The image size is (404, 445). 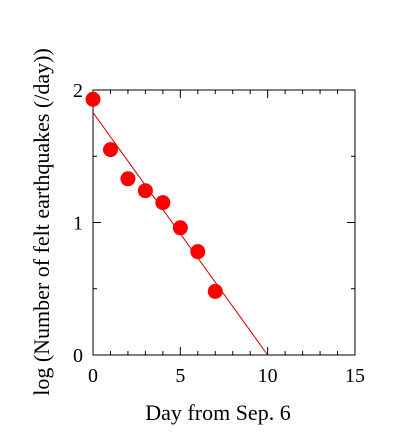 I want to click on x-tick-label: 10, so click(x=268, y=376).